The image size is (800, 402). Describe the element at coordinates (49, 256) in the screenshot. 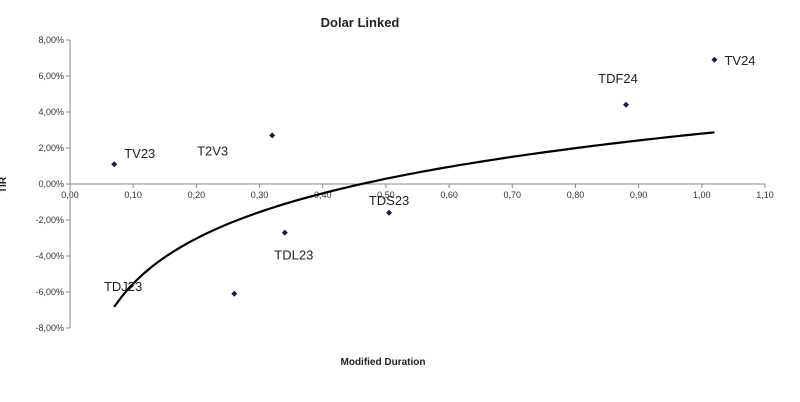

I see `y-tick-label: -4,00%` at that location.